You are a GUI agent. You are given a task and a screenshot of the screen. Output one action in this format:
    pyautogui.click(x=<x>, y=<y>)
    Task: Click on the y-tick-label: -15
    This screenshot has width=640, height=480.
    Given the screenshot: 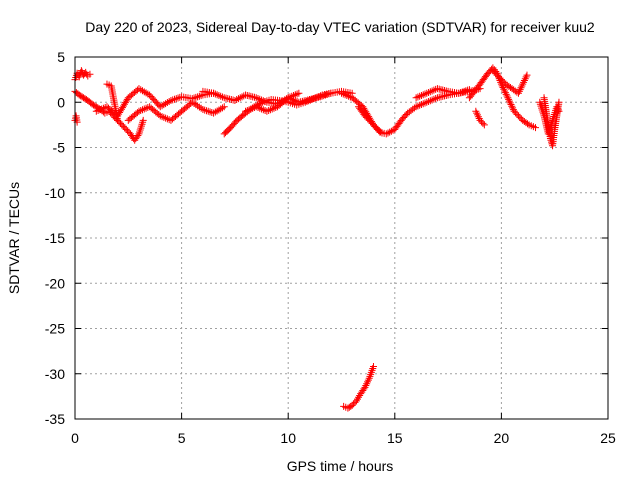 What is the action you would take?
    pyautogui.click(x=55, y=238)
    